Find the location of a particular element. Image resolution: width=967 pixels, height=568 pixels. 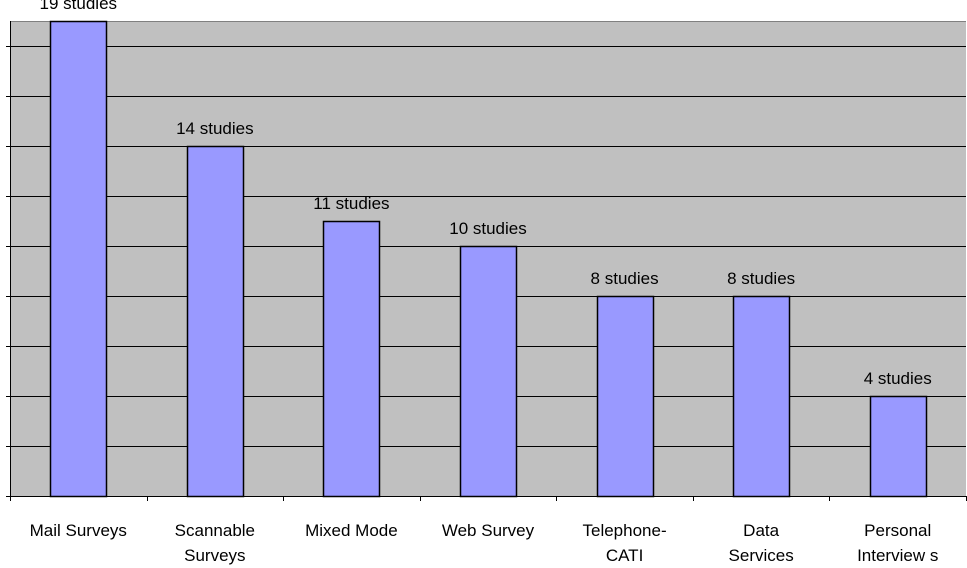

category-label-line: Surveys is located at coordinates (214, 555).